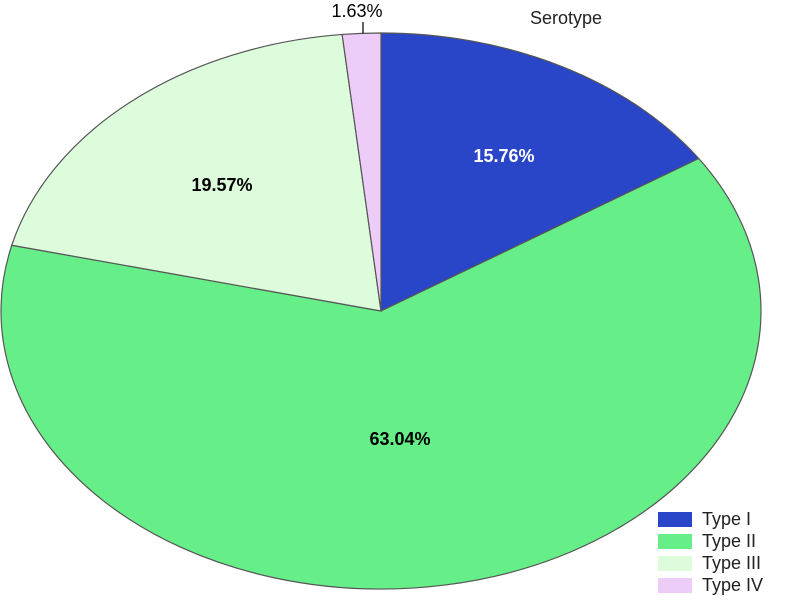 Image resolution: width=800 pixels, height=600 pixels. I want to click on legend-label: Type IV, so click(733, 584).